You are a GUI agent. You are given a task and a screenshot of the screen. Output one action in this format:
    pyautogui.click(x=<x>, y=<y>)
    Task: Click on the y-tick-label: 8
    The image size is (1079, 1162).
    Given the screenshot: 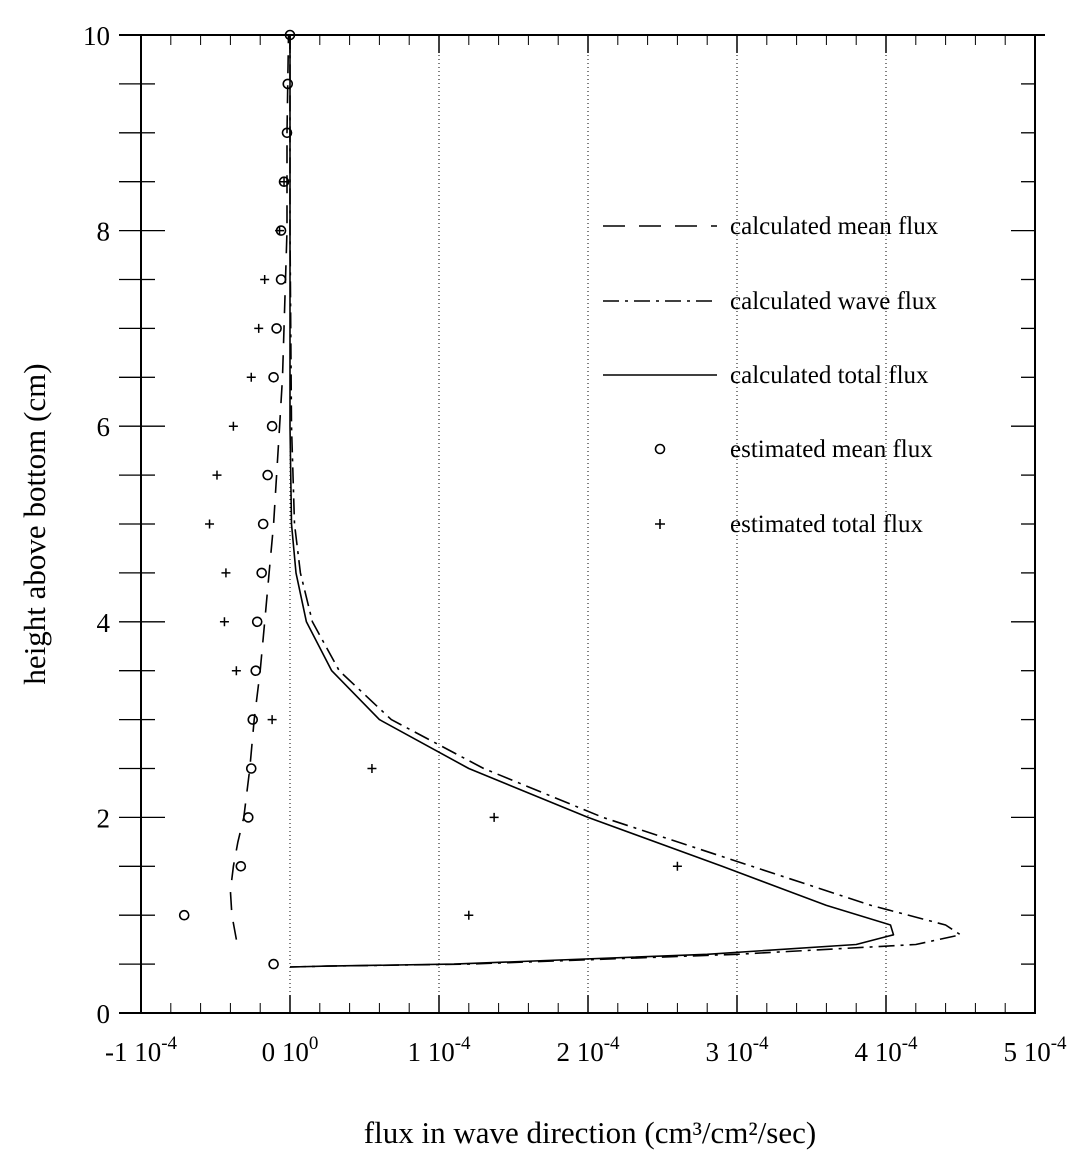 What is the action you would take?
    pyautogui.click(x=104, y=232)
    